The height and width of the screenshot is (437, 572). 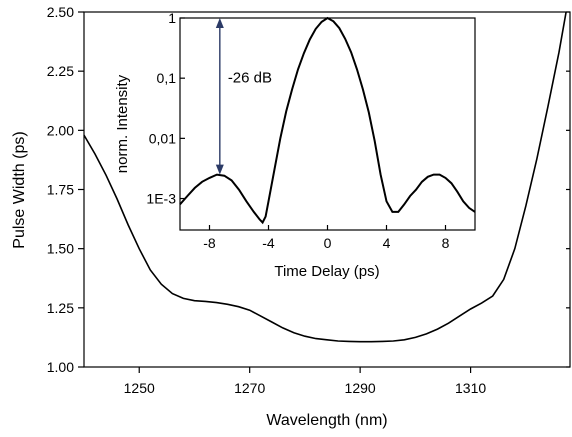 What do you see at coordinates (60, 249) in the screenshot?
I see `main-y-tick-label: 1.50` at bounding box center [60, 249].